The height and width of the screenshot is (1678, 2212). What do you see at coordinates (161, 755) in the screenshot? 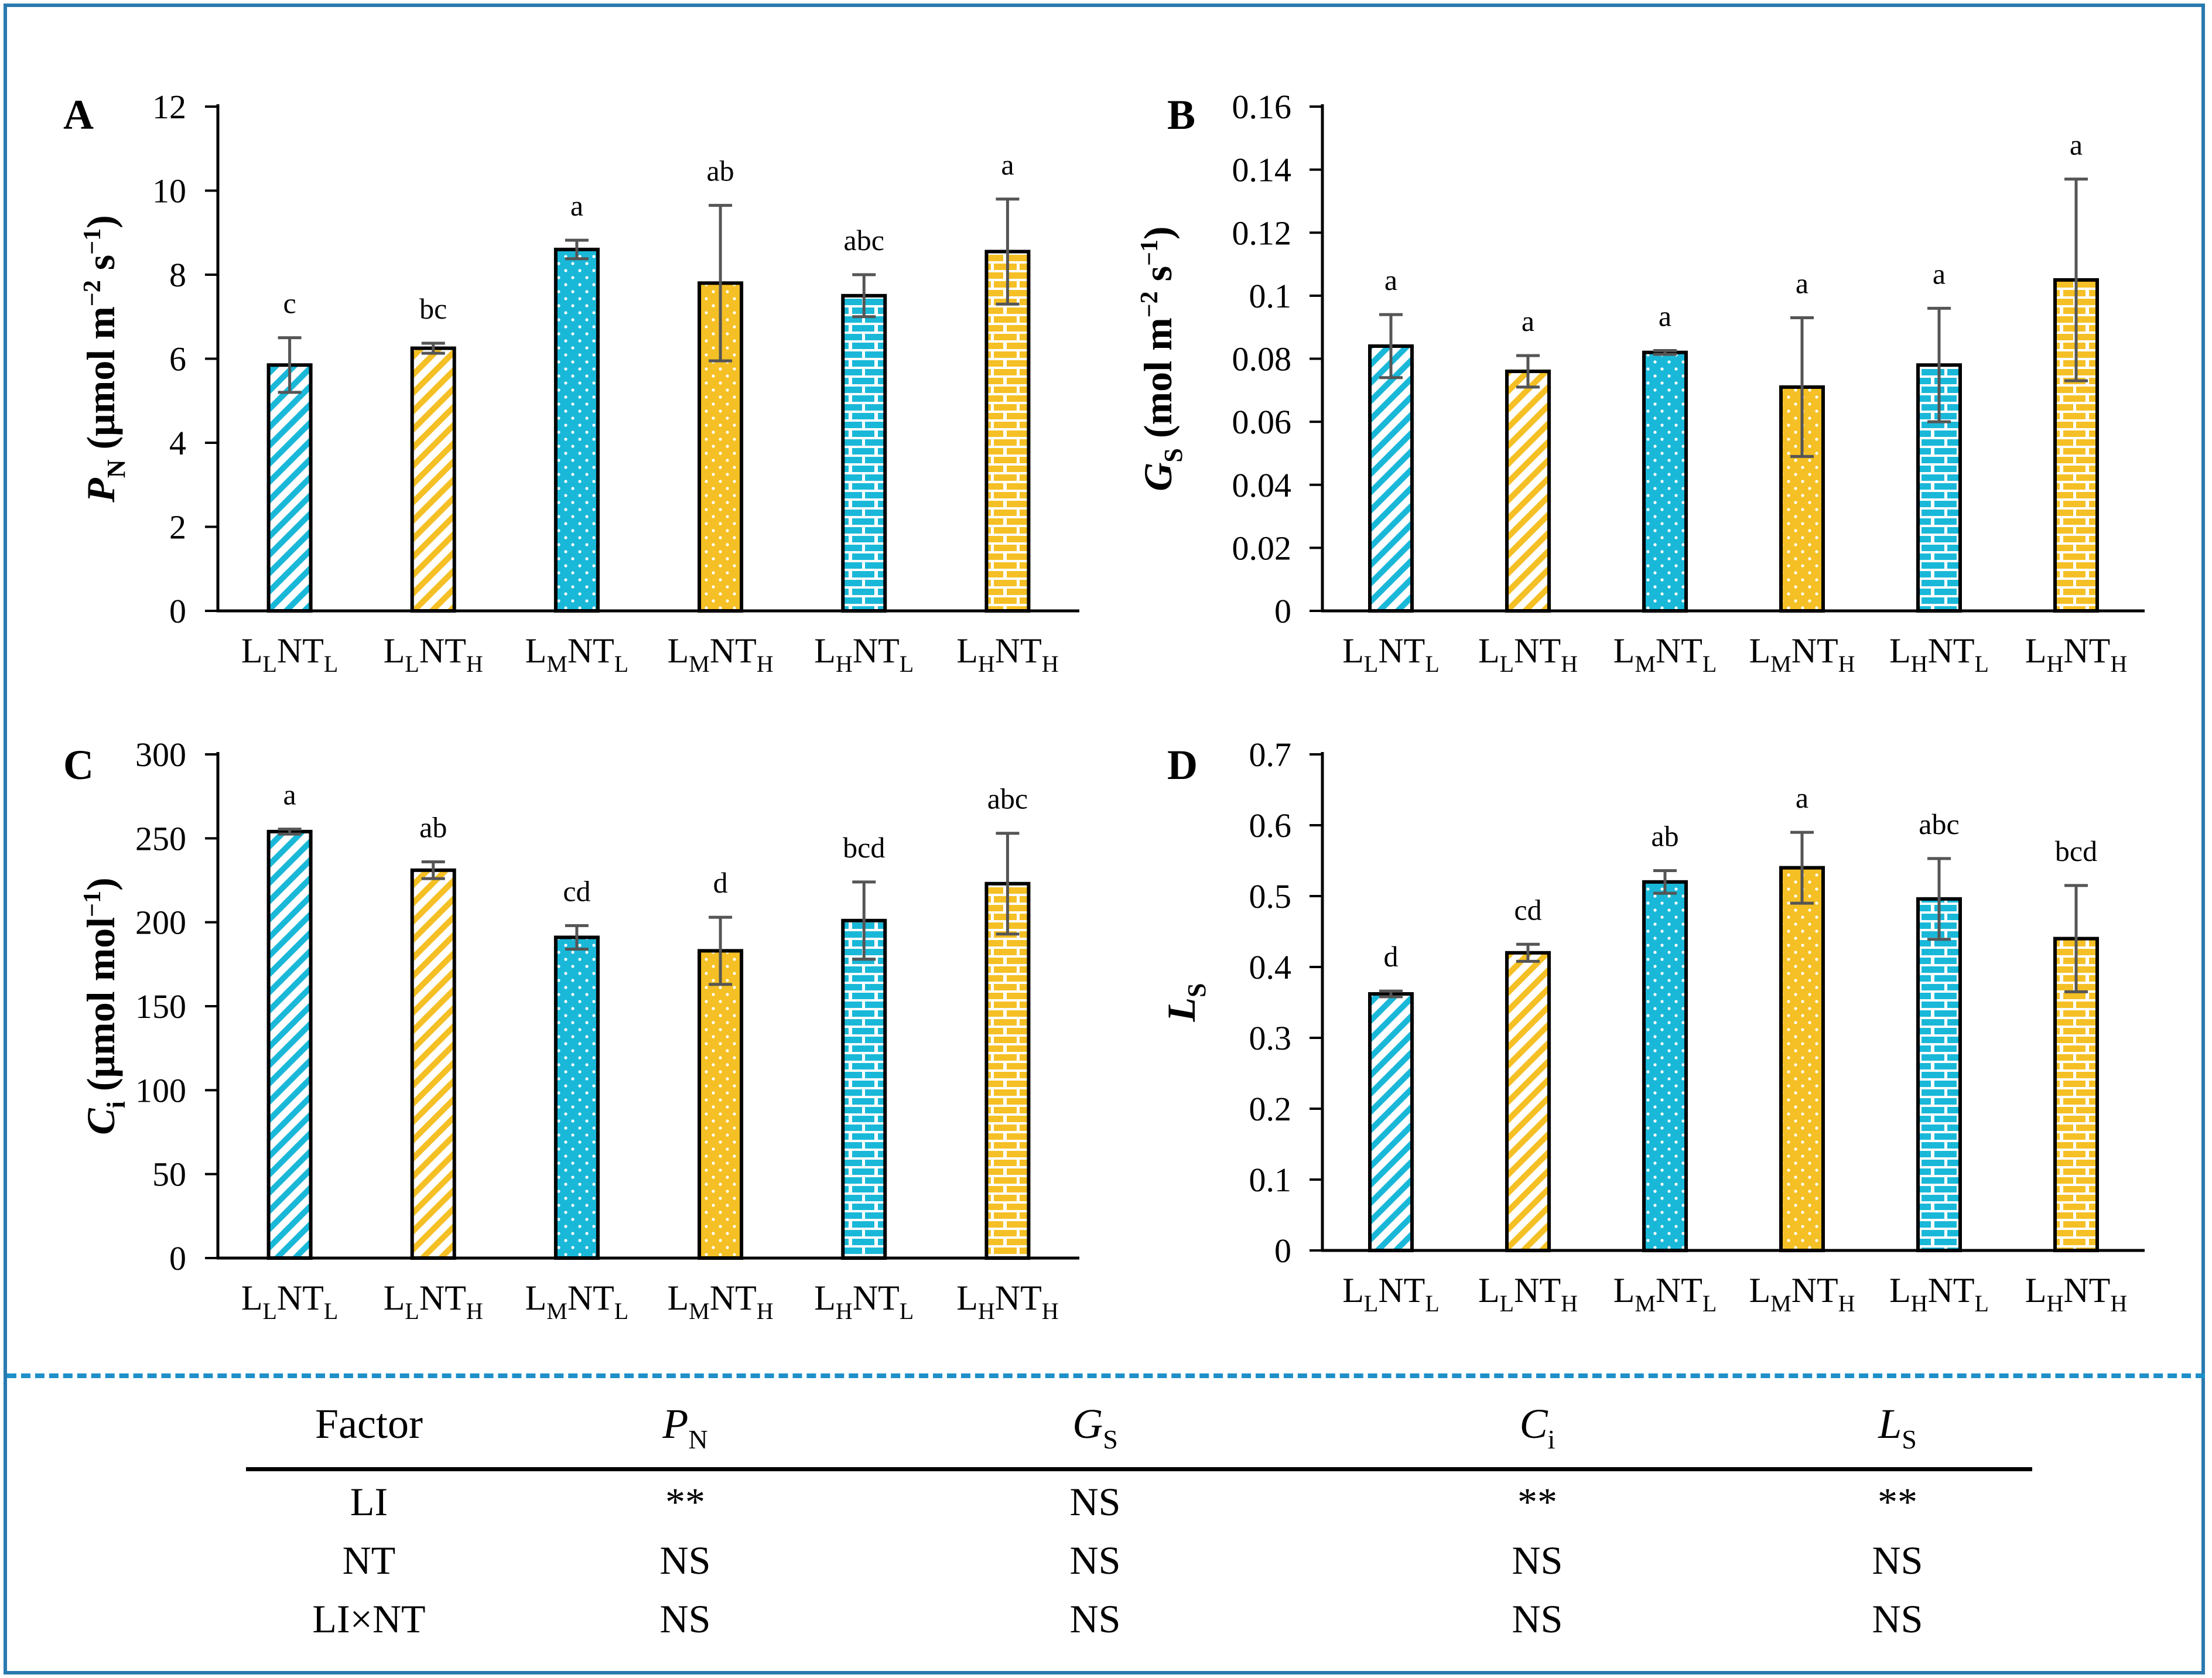
I see `y-tick-label: 300` at bounding box center [161, 755].